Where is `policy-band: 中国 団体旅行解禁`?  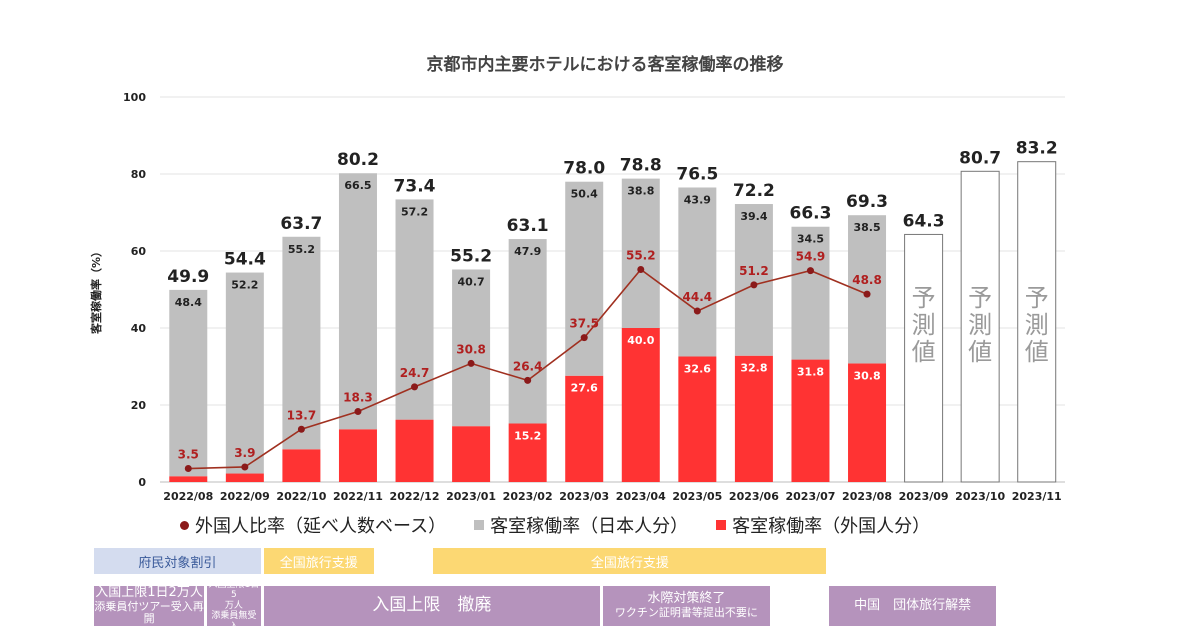 policy-band: 中国 団体旅行解禁 is located at coordinates (912, 606).